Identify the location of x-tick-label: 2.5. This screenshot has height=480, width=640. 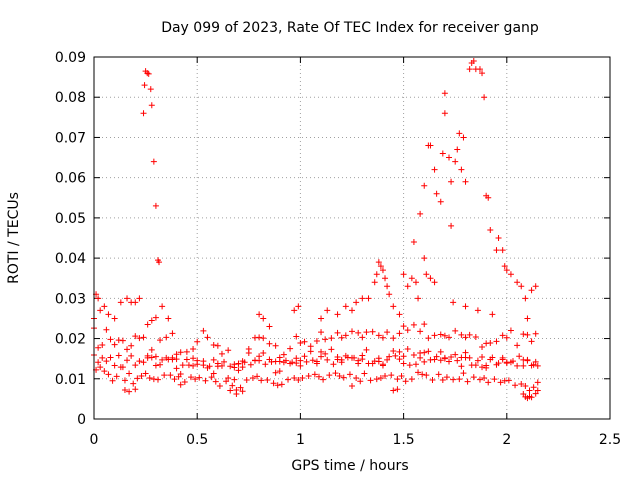
(610, 440).